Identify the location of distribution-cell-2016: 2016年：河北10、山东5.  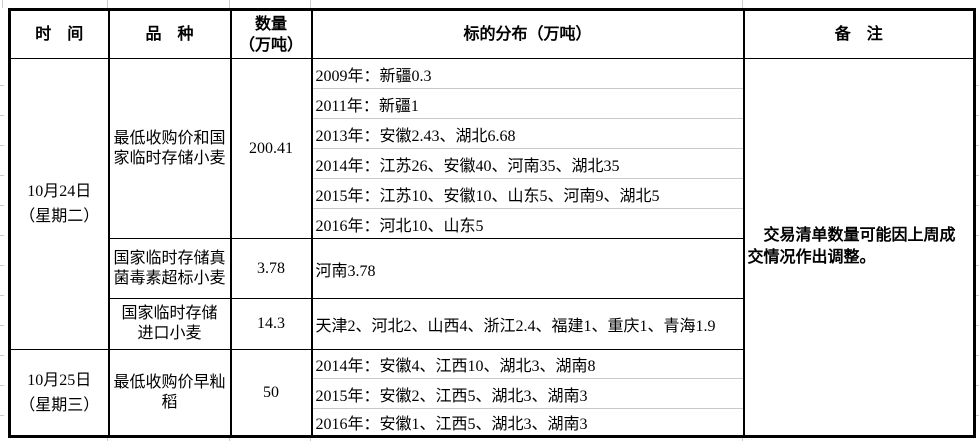
(527, 223).